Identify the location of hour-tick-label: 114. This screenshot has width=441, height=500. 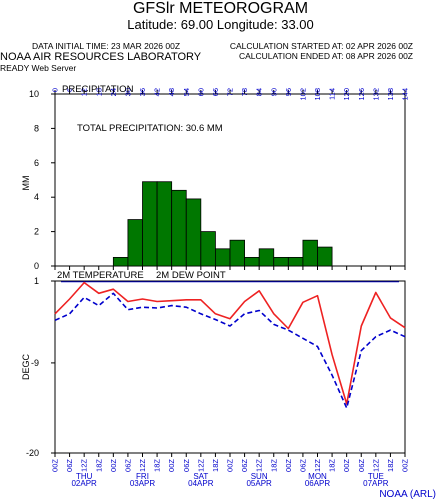
(332, 94).